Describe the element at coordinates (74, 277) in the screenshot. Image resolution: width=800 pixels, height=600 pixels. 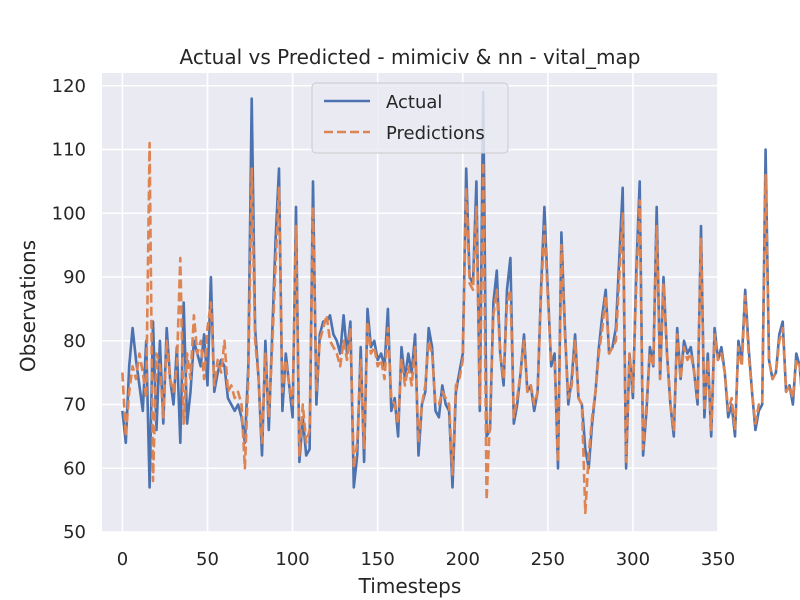
I see `y-tick-label: 90` at that location.